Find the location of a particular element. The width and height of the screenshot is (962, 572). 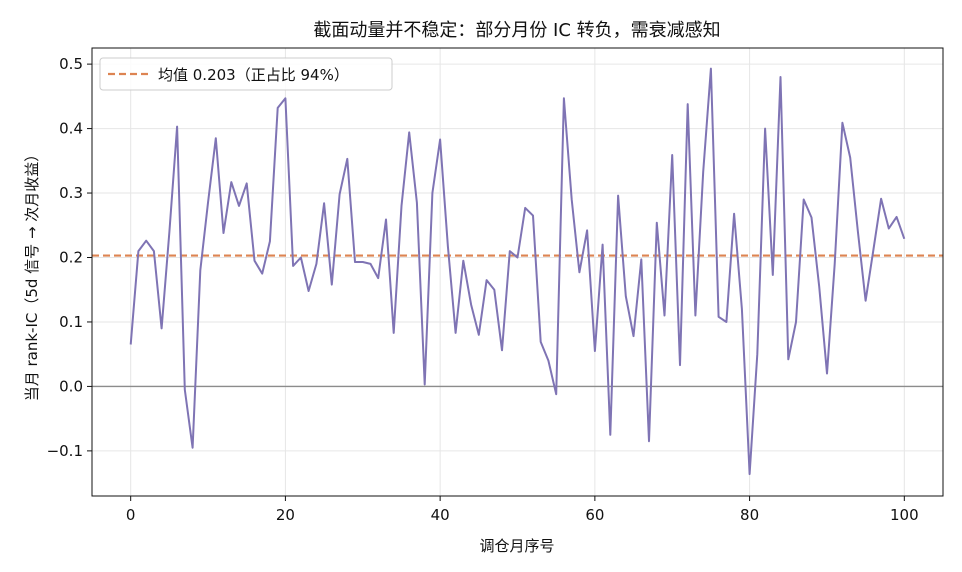

legend-box is located at coordinates (246, 74).